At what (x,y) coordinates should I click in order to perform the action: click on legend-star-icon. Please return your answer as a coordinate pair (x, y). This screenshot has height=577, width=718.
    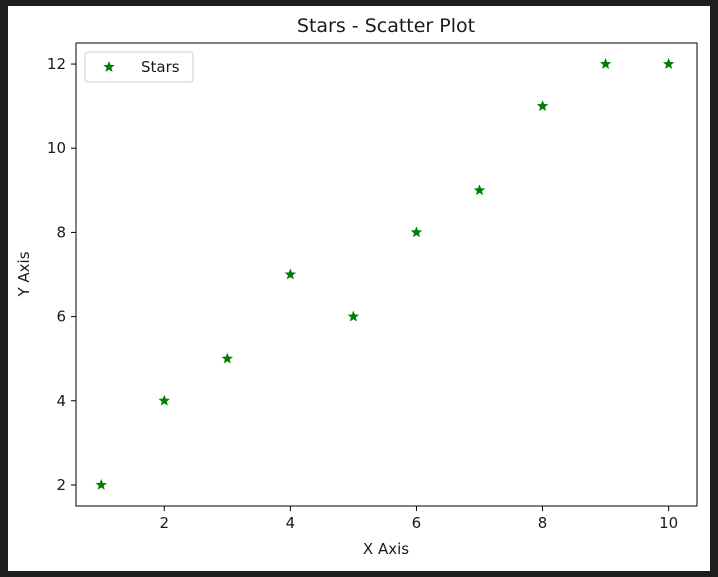
    Looking at the image, I should click on (109, 66).